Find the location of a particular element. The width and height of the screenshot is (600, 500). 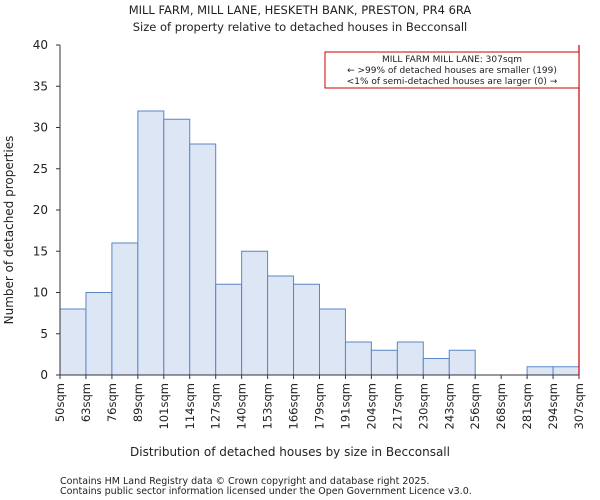

x-tick-label: 89sqm is located at coordinates (138, 402).